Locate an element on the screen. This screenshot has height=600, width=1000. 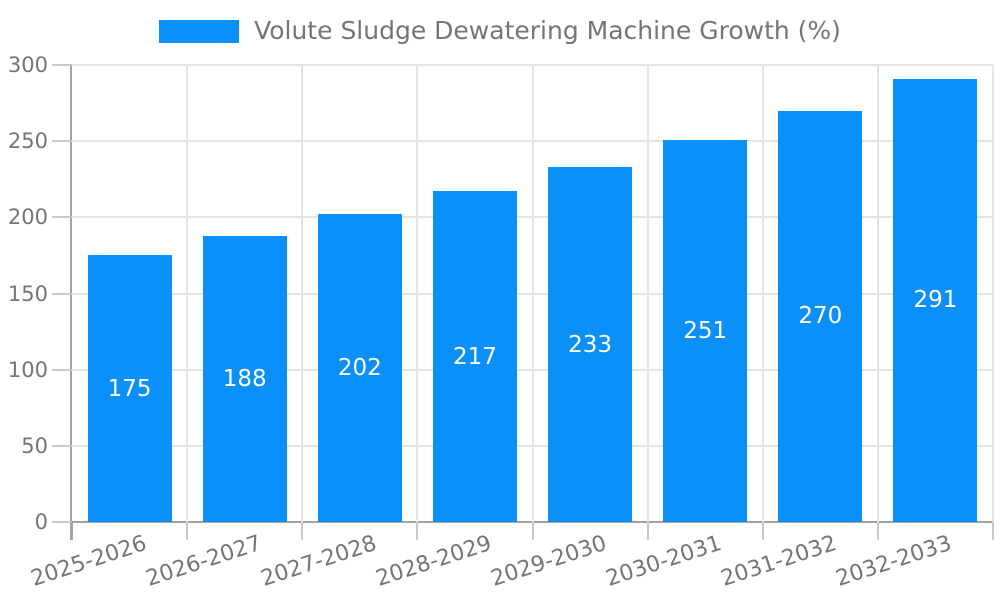
bar-value-label: 233 is located at coordinates (590, 344).